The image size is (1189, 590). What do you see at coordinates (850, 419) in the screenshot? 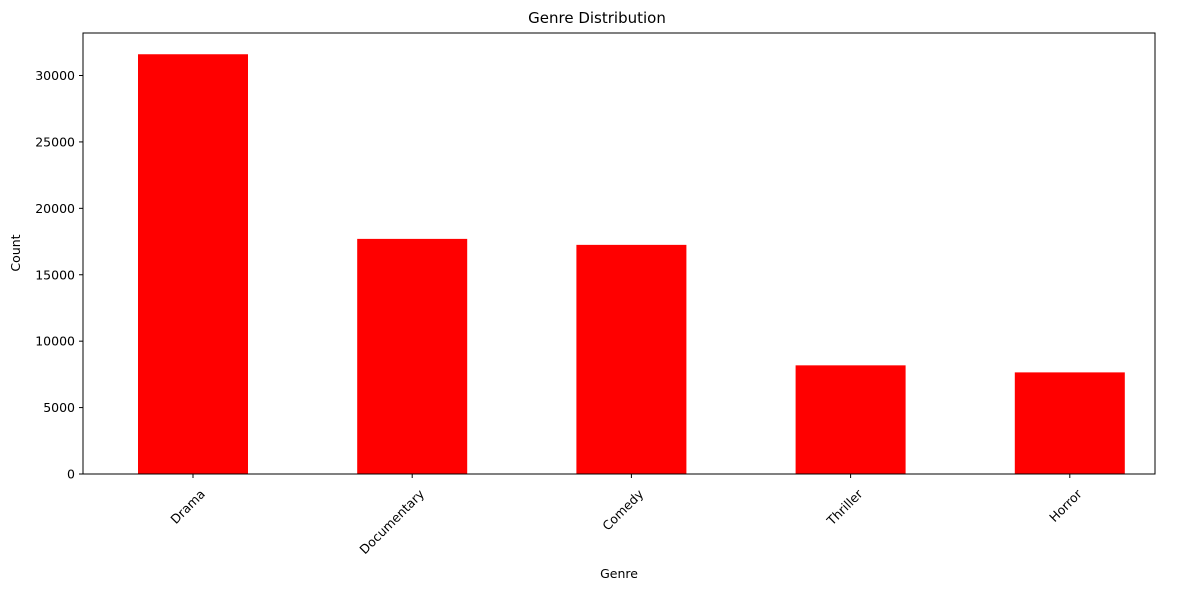
I see `bar-thriller` at bounding box center [850, 419].